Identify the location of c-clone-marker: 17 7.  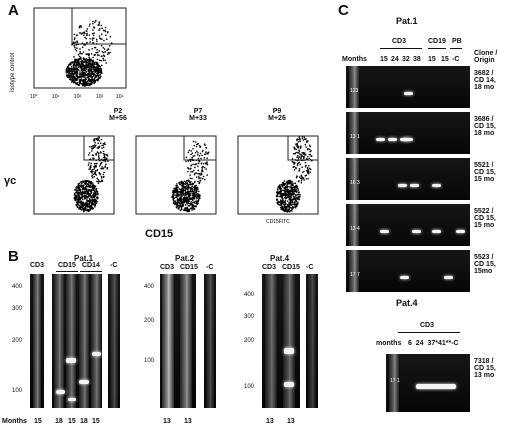
(355, 275).